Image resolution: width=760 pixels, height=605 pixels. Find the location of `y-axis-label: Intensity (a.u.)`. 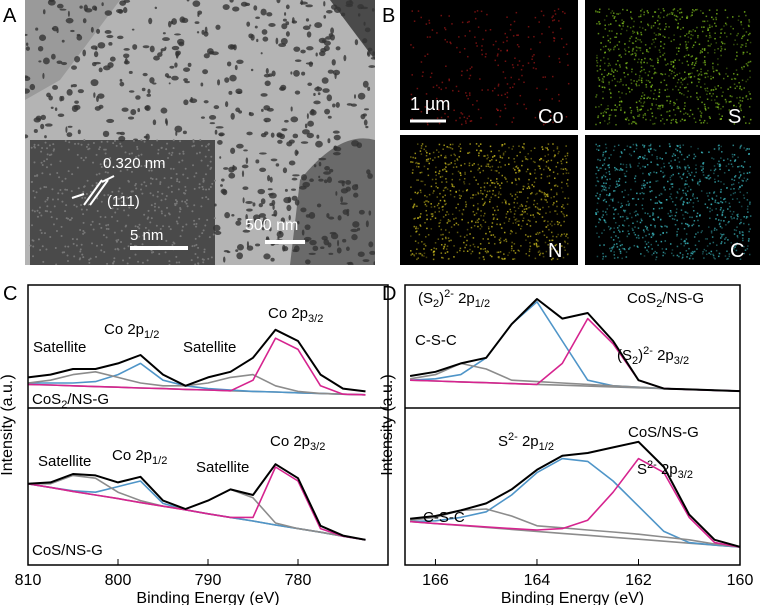

y-axis-label: Intensity (a.u.) is located at coordinates (387, 424).